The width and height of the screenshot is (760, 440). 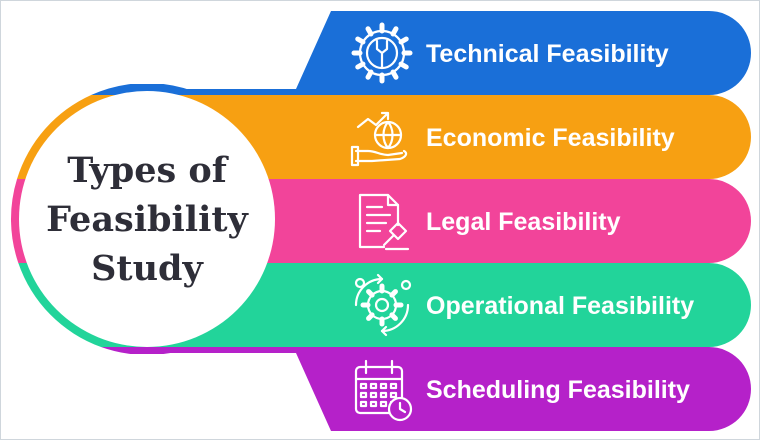 I want to click on calendar-clock-icon, so click(x=383, y=390).